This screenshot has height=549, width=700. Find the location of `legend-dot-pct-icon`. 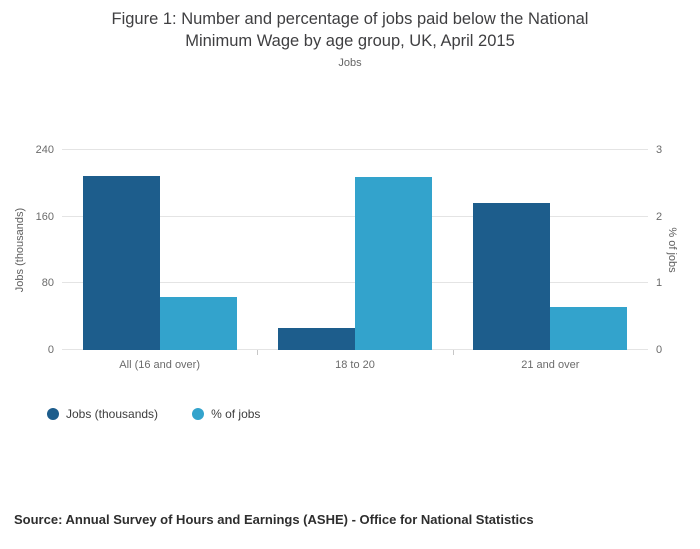

legend-dot-pct-icon is located at coordinates (198, 414).